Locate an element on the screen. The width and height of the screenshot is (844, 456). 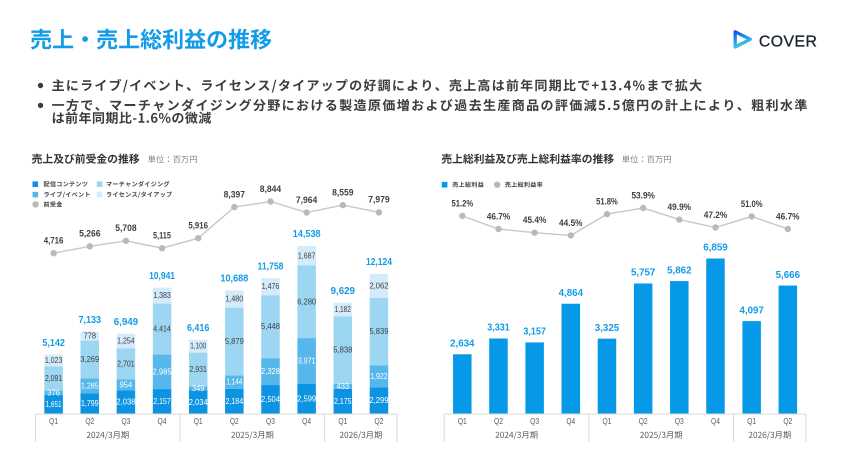
svg-text: 5,115 is located at coordinates (162, 236).